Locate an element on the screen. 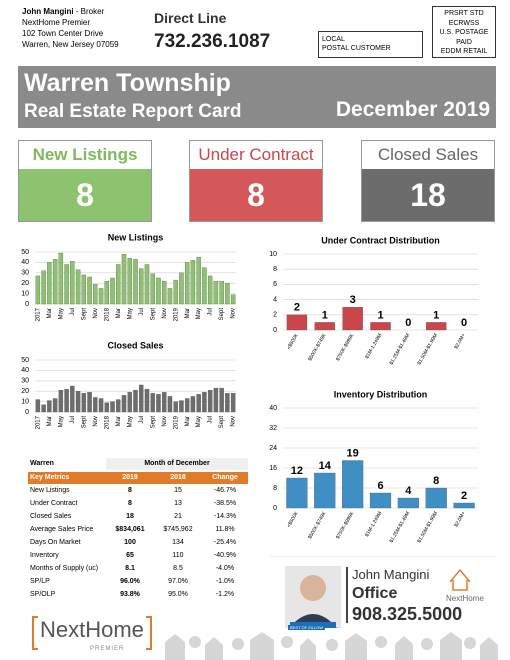 Image resolution: width=510 pixels, height=660 pixels. x-tick-label: Sept is located at coordinates (84, 314).